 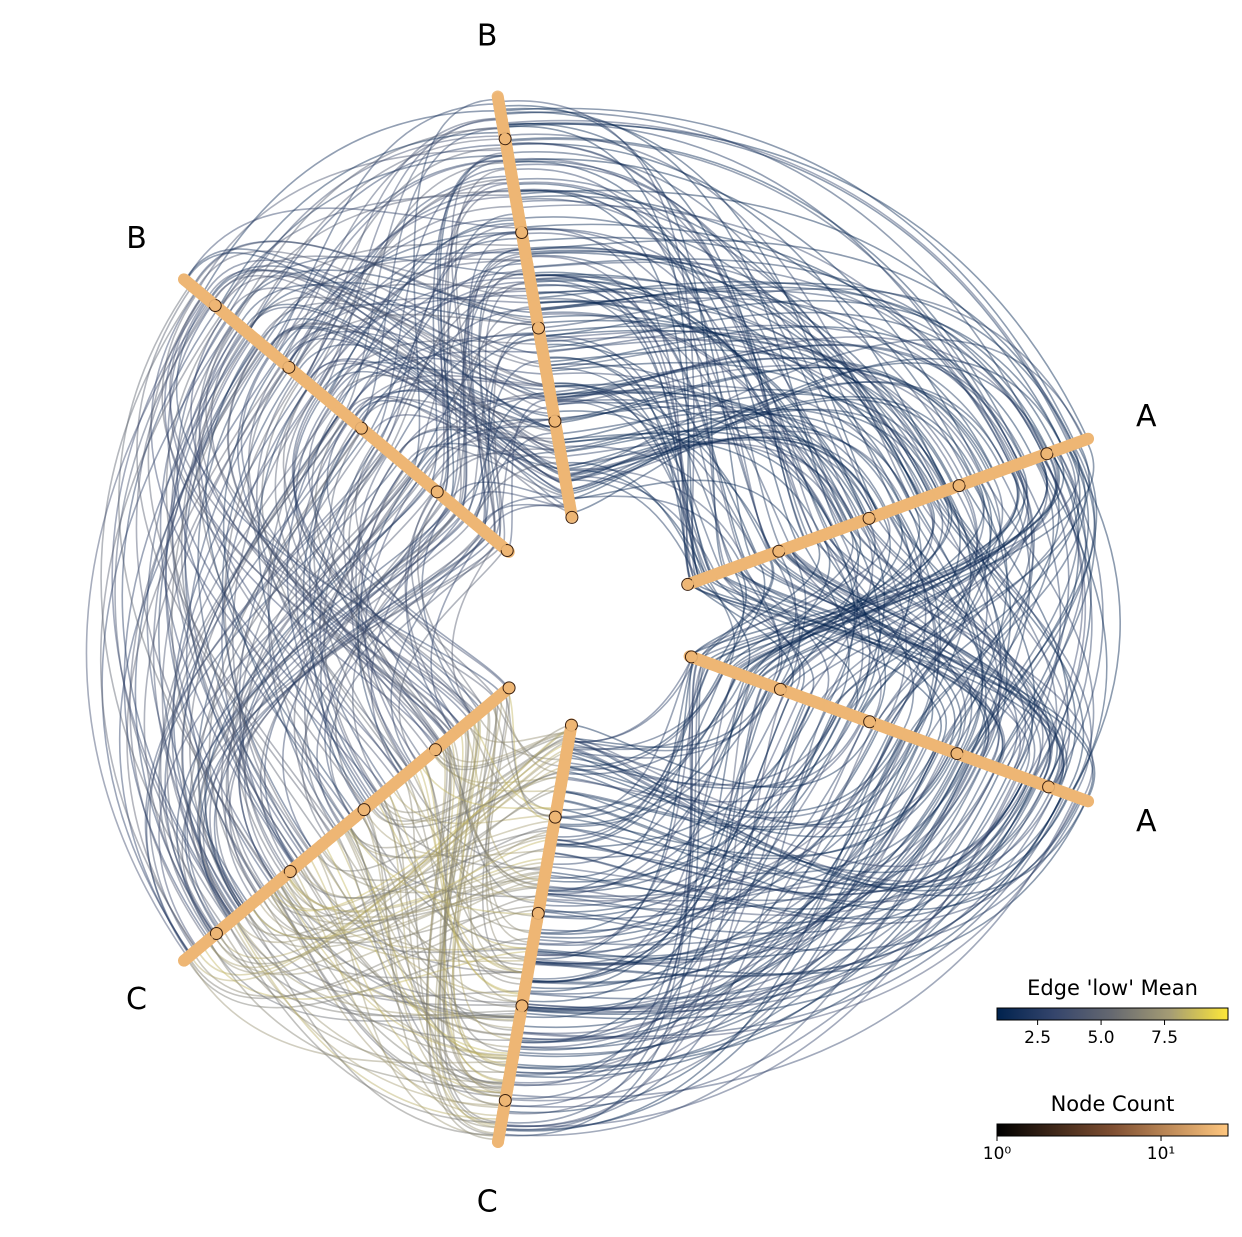 I want to click on colorbar-tick-label: 10¹, so click(x=1161, y=1154).